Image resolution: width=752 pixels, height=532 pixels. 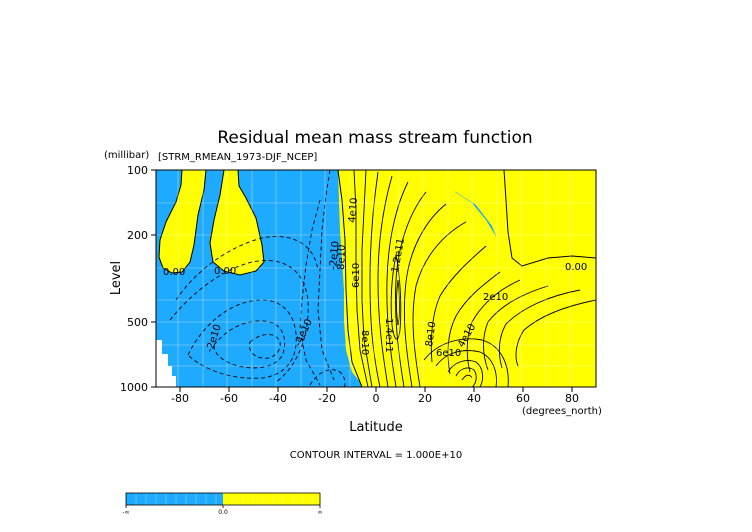 What do you see at coordinates (523, 398) in the screenshot?
I see `x-tick-label: 60` at bounding box center [523, 398].